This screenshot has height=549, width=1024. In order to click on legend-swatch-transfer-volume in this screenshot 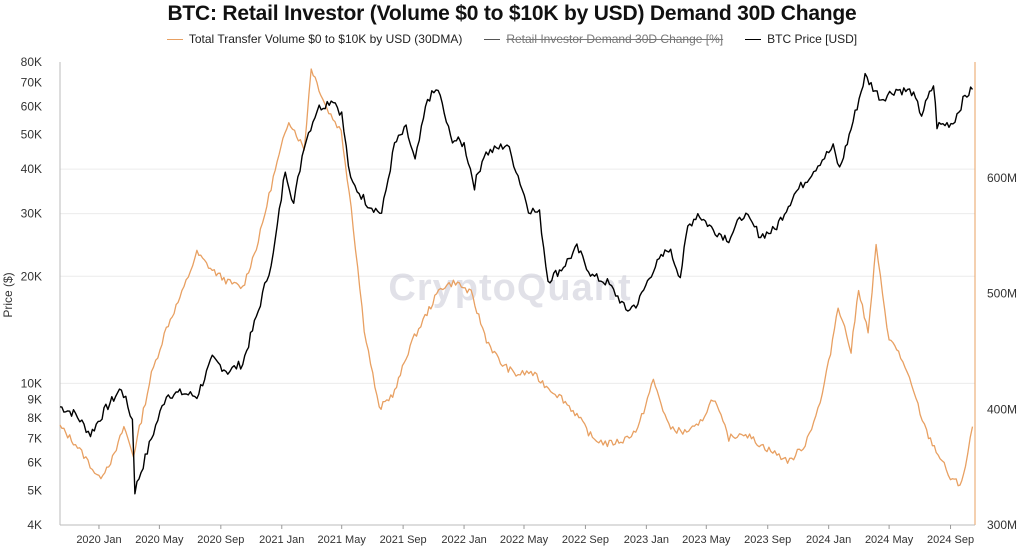, I will do `click(174, 39)`.